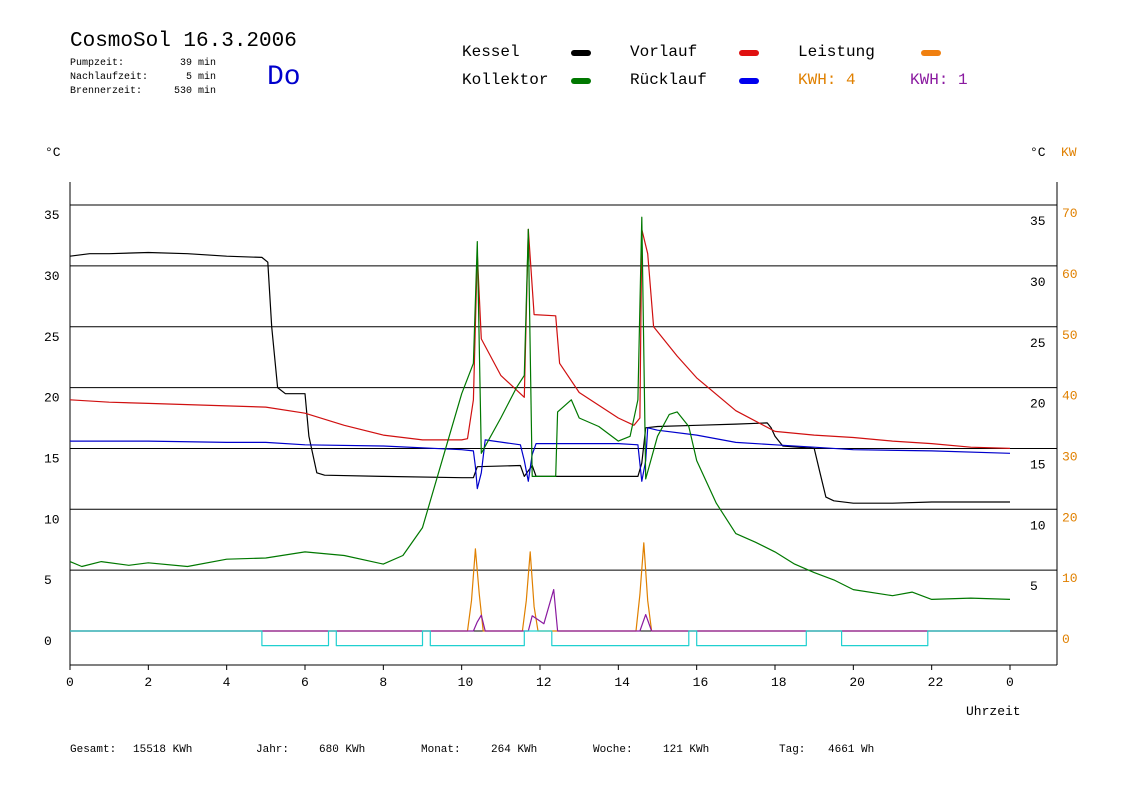  Describe the element at coordinates (622, 682) in the screenshot. I see `x-tick-label: 14` at that location.